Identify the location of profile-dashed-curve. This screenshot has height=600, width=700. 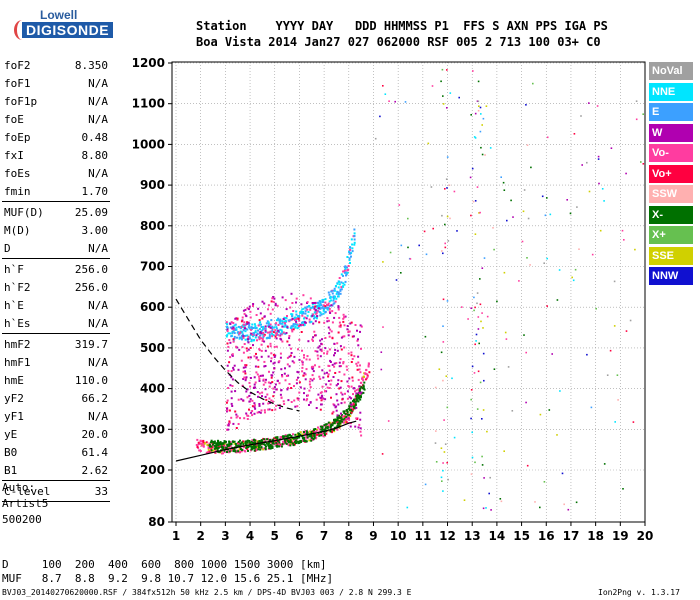
(237, 355).